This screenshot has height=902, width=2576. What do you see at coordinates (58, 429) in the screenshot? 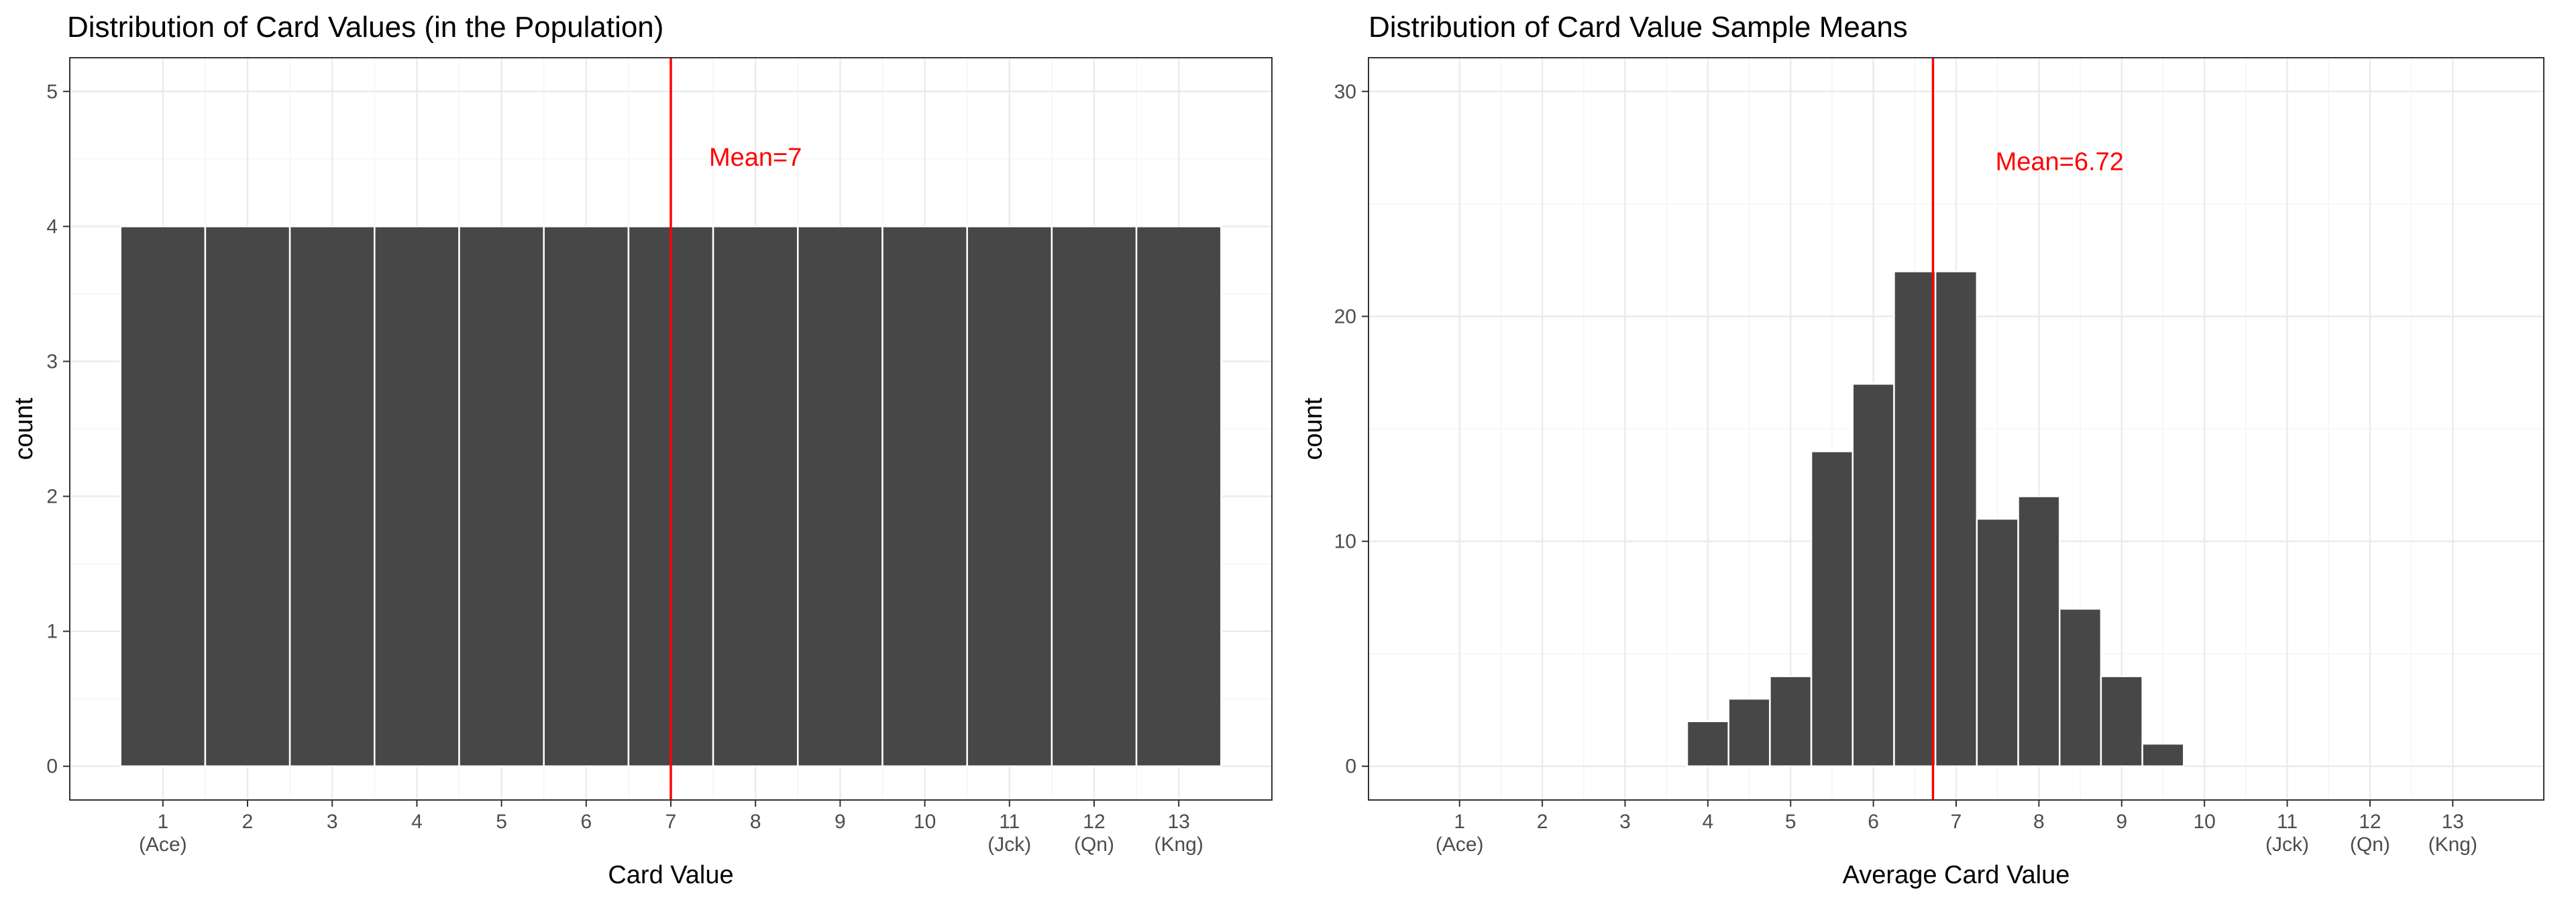
I see `y-axis-ticks: 0 1 2 3 4 5` at bounding box center [58, 429].